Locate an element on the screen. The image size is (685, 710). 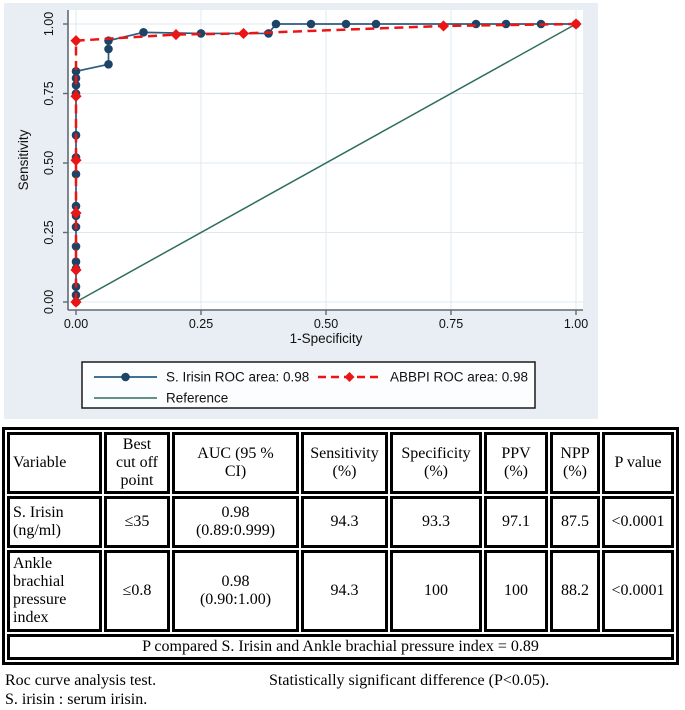
legend-irisin-label: S. Irisin ROC area: 0.98 is located at coordinates (237, 377).